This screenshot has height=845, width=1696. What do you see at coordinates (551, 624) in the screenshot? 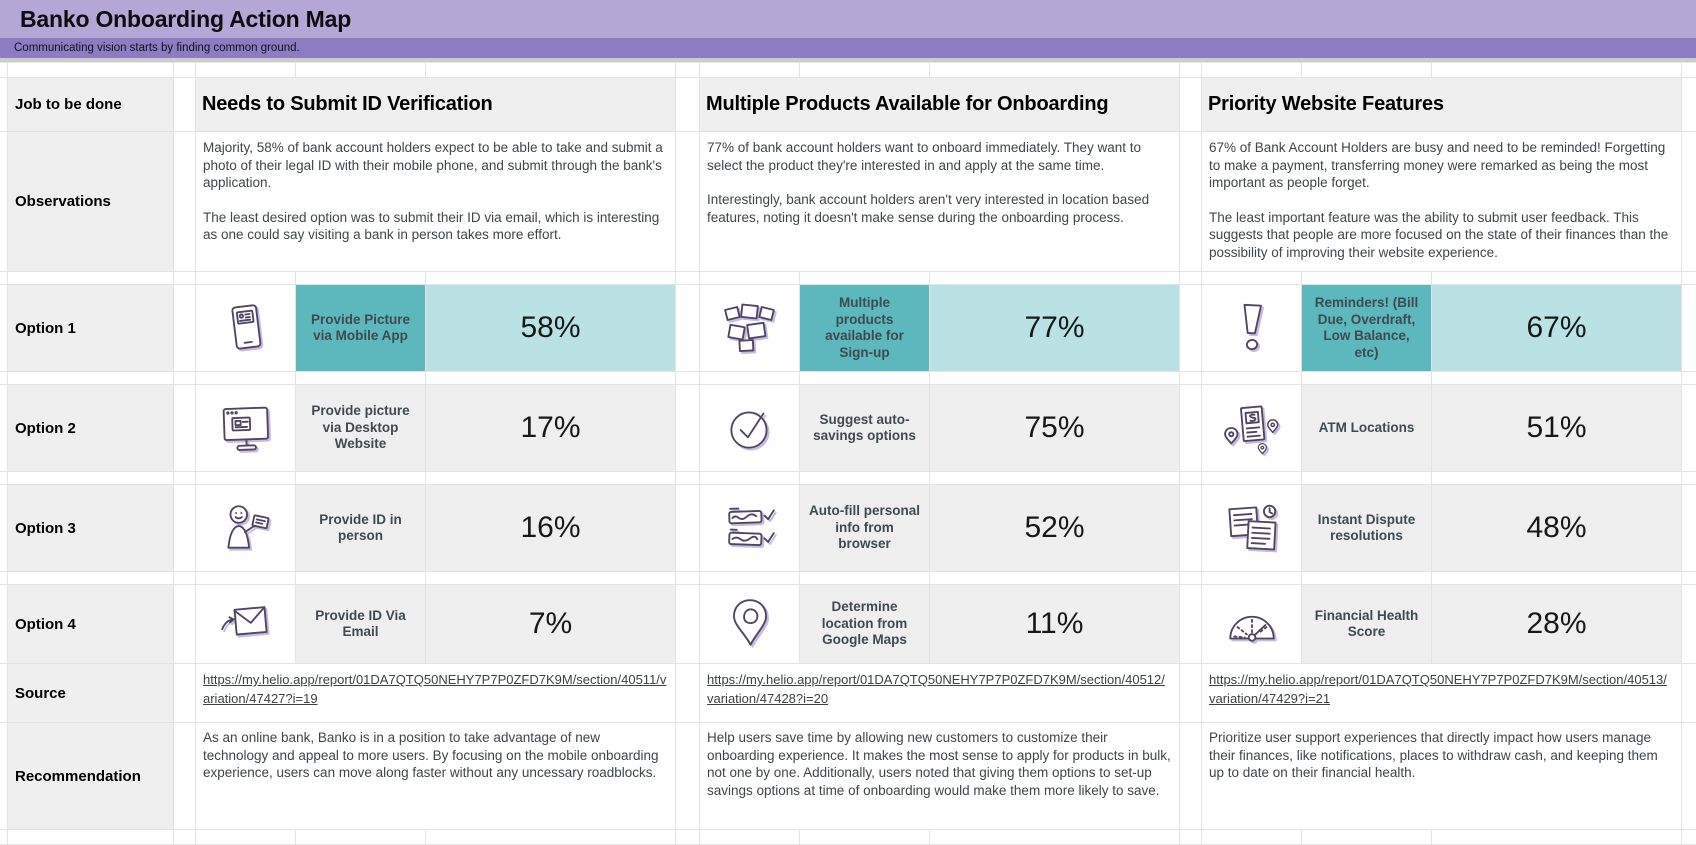
I see `option-value-cell: 7%` at bounding box center [551, 624].